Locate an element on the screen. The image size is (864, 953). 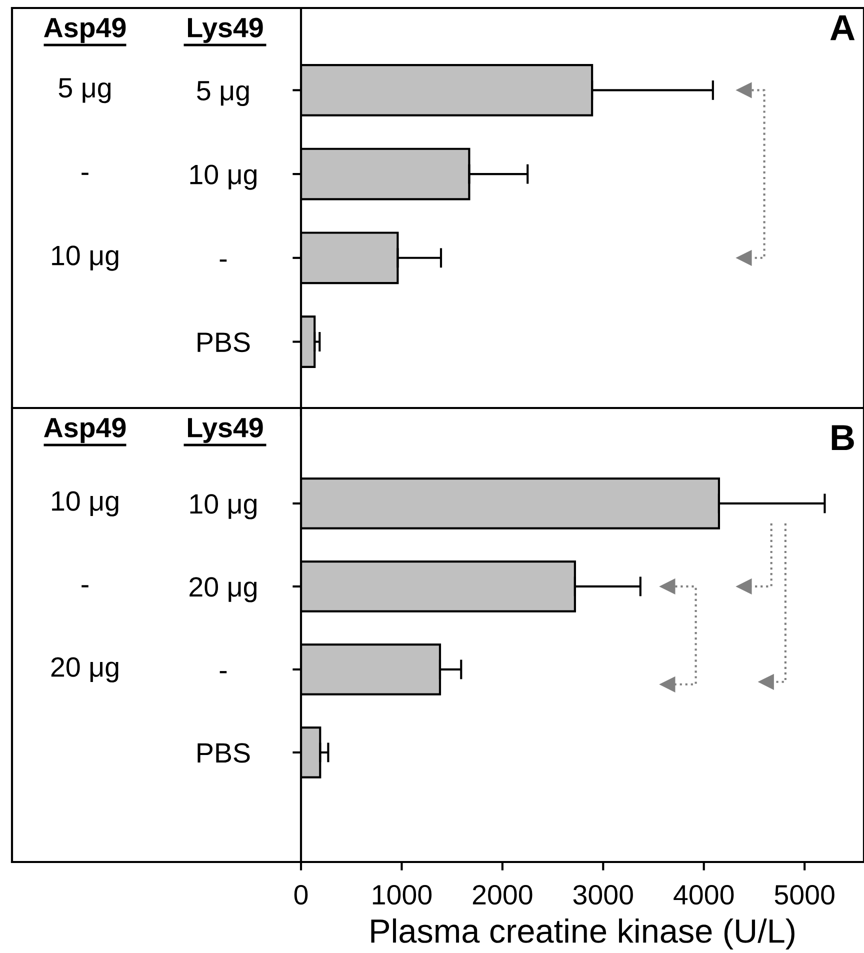
x-tick-label: 0 is located at coordinates (301, 894).